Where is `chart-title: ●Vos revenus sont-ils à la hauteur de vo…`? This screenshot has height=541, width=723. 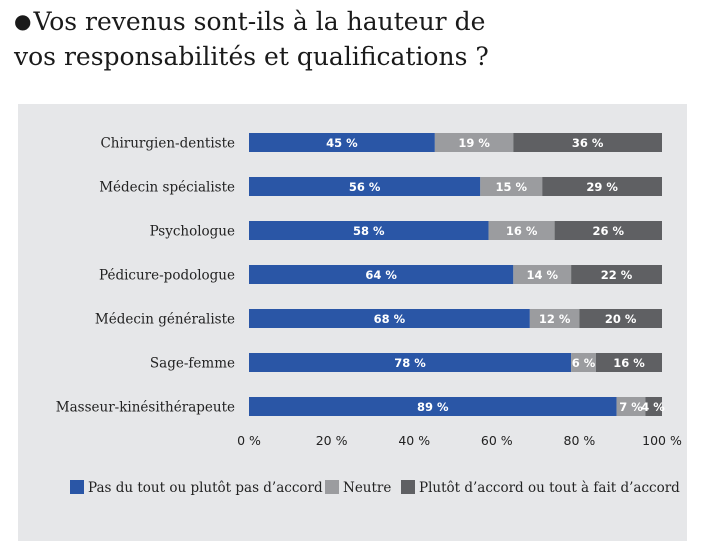 chart-title: ●Vos revenus sont-ils à la hauteur de vo… is located at coordinates (364, 39).